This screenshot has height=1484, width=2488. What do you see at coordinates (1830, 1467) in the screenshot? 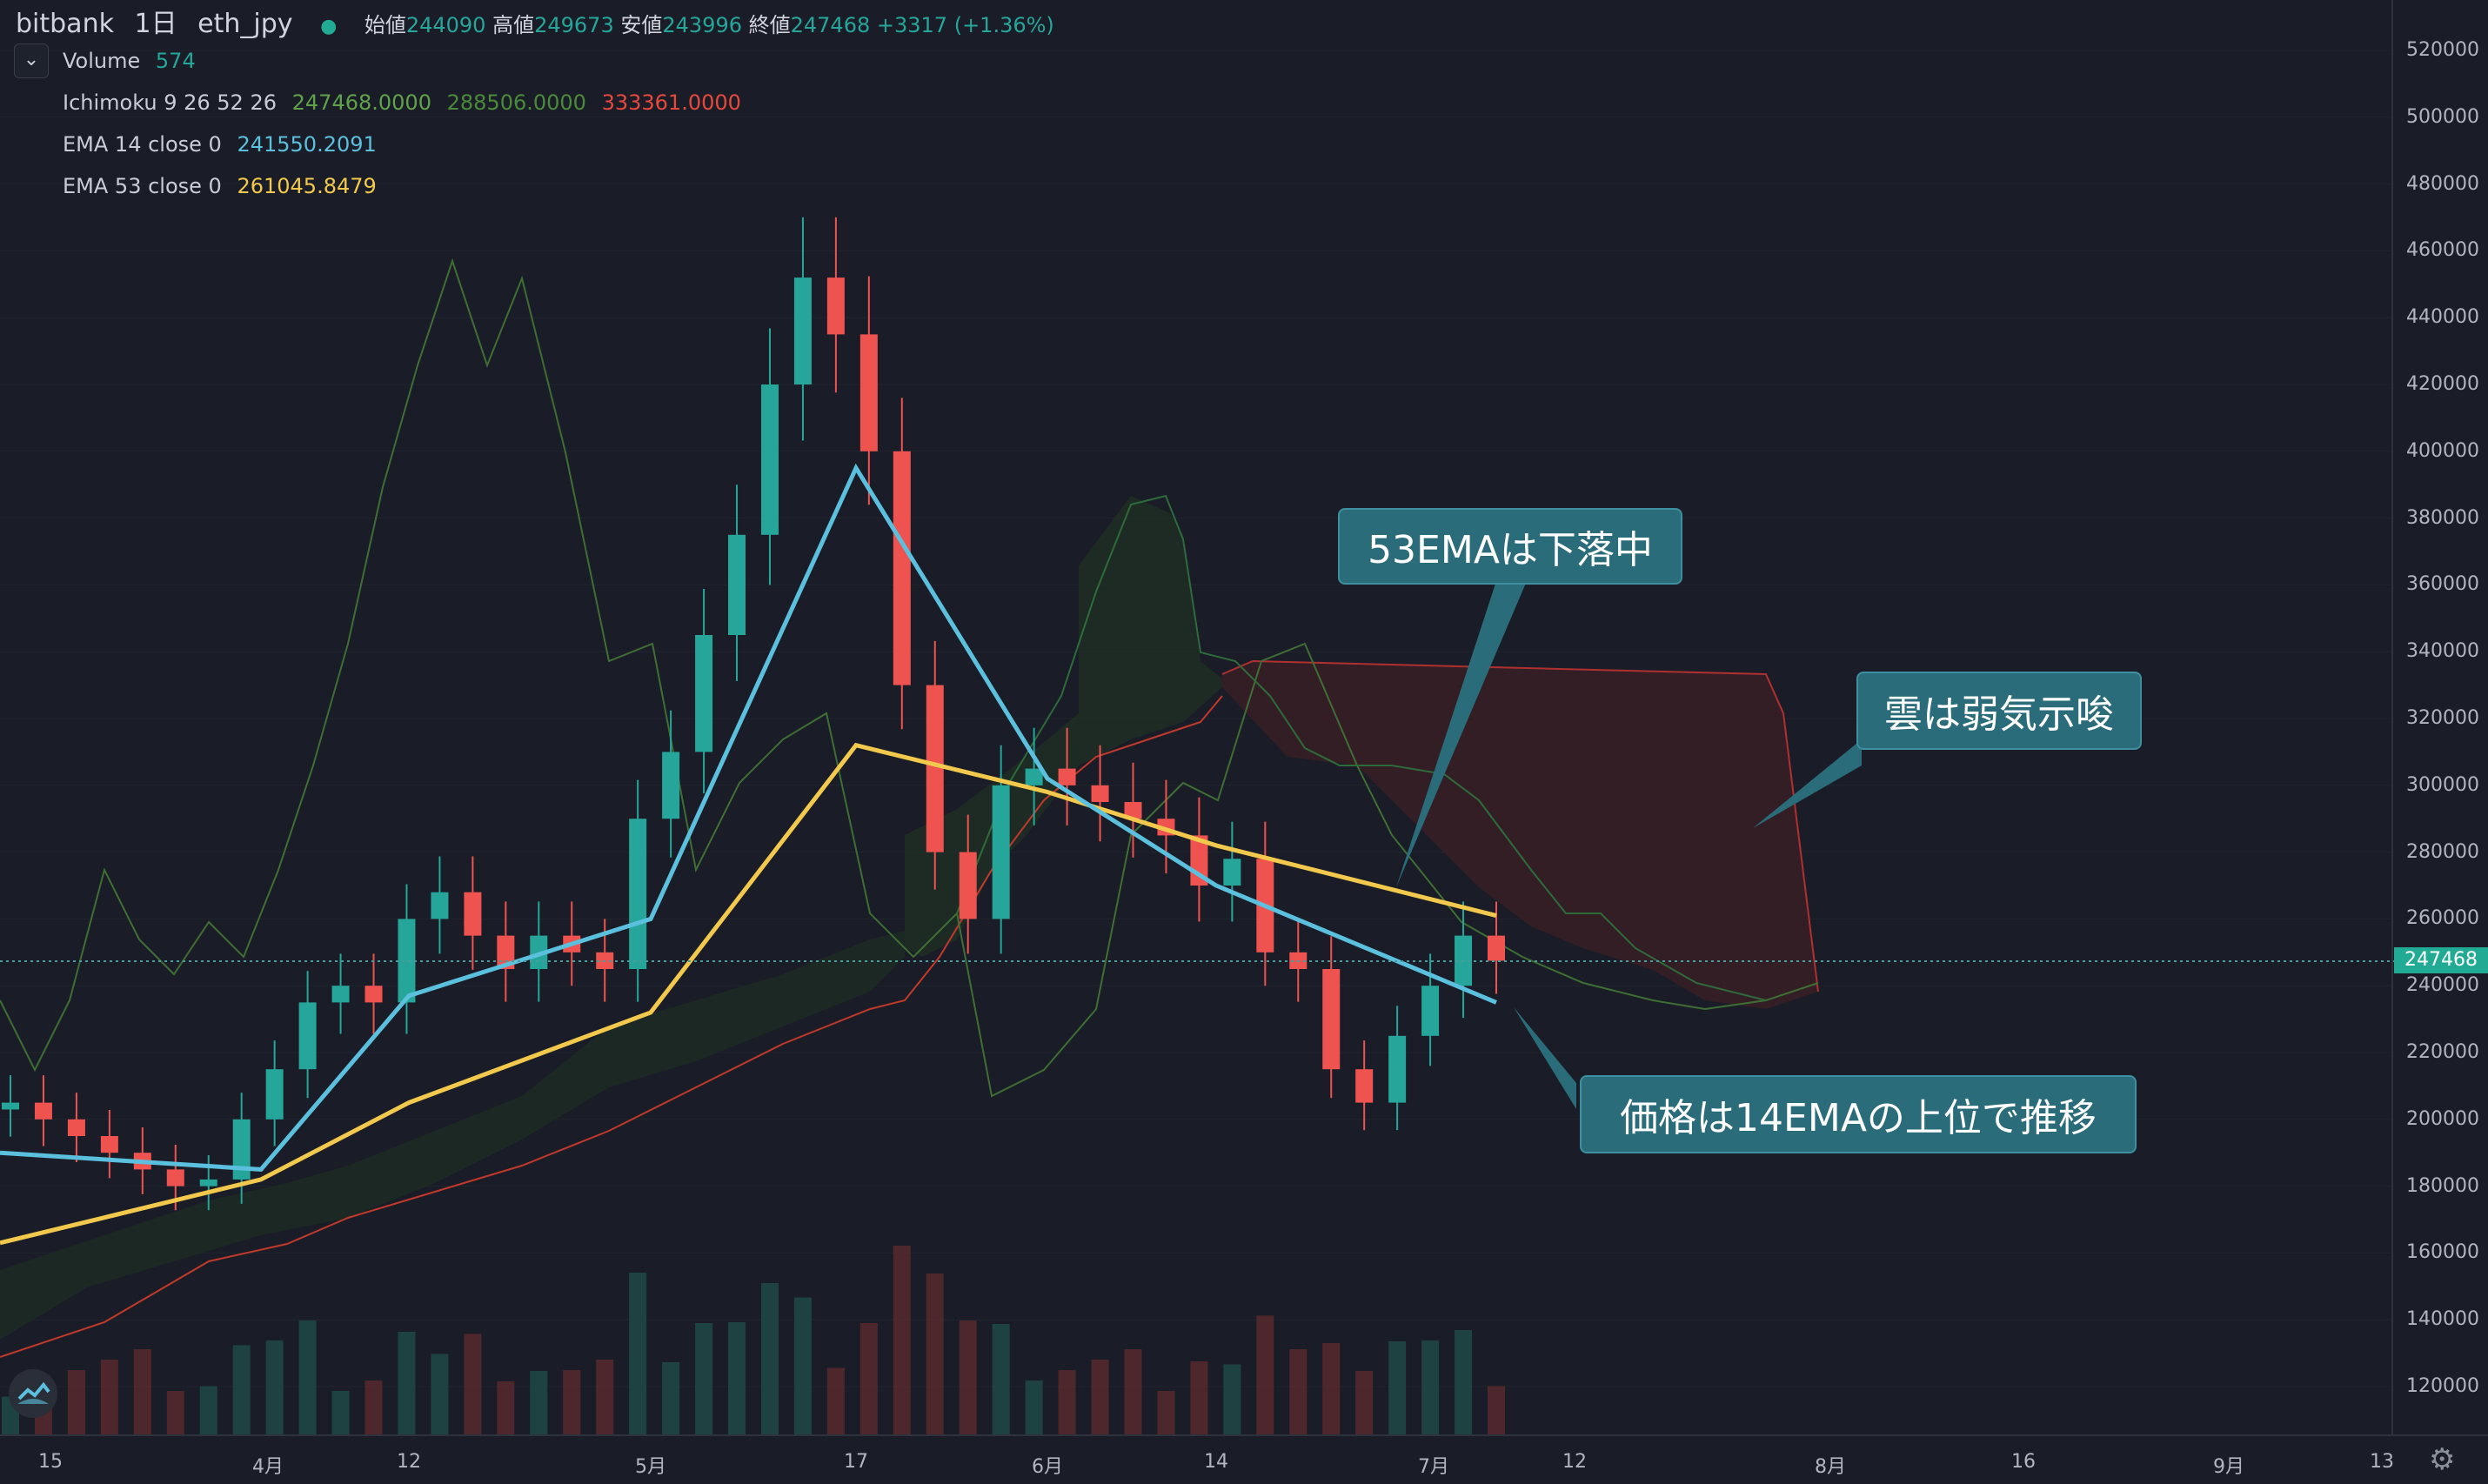
I see `time-tick-label: 8月` at bounding box center [1830, 1467].